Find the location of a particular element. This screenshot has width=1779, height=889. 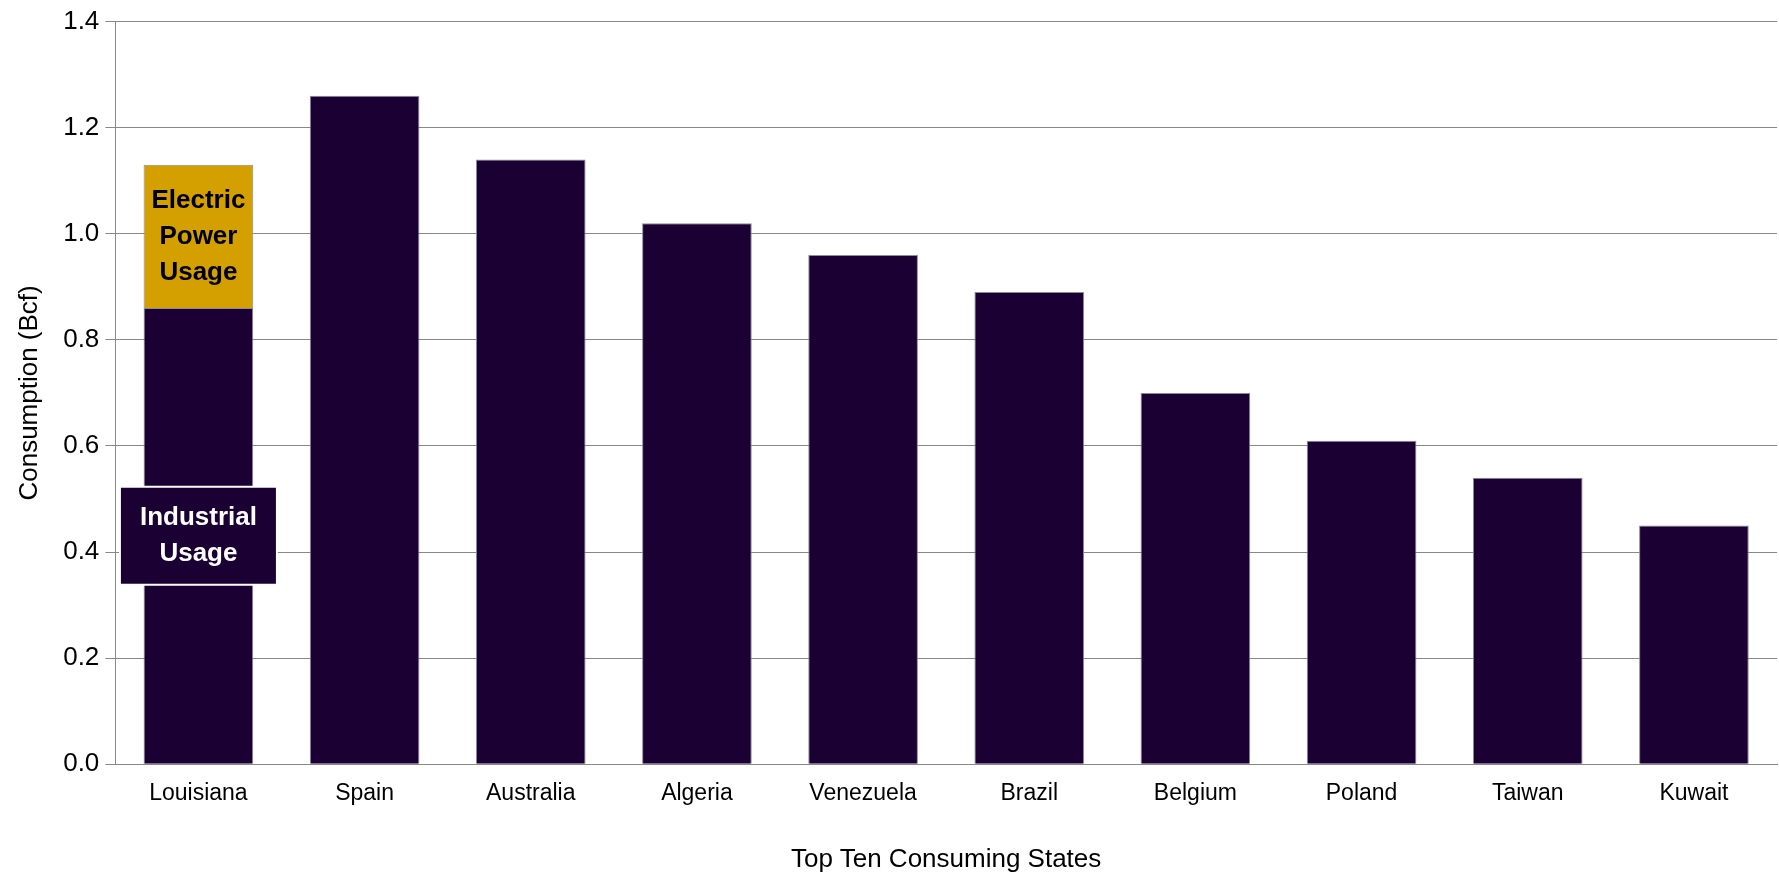

x-tick-label: Brazil is located at coordinates (1029, 792).